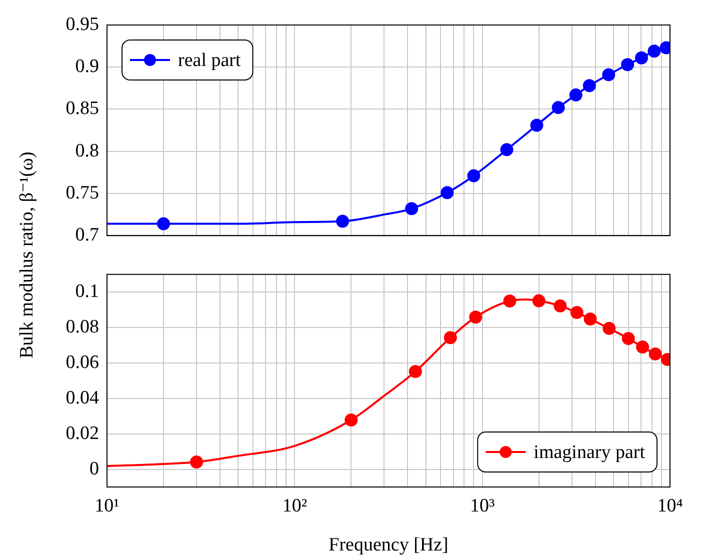 The height and width of the screenshot is (557, 715). I want to click on x-tick-label: 10², so click(295, 505).